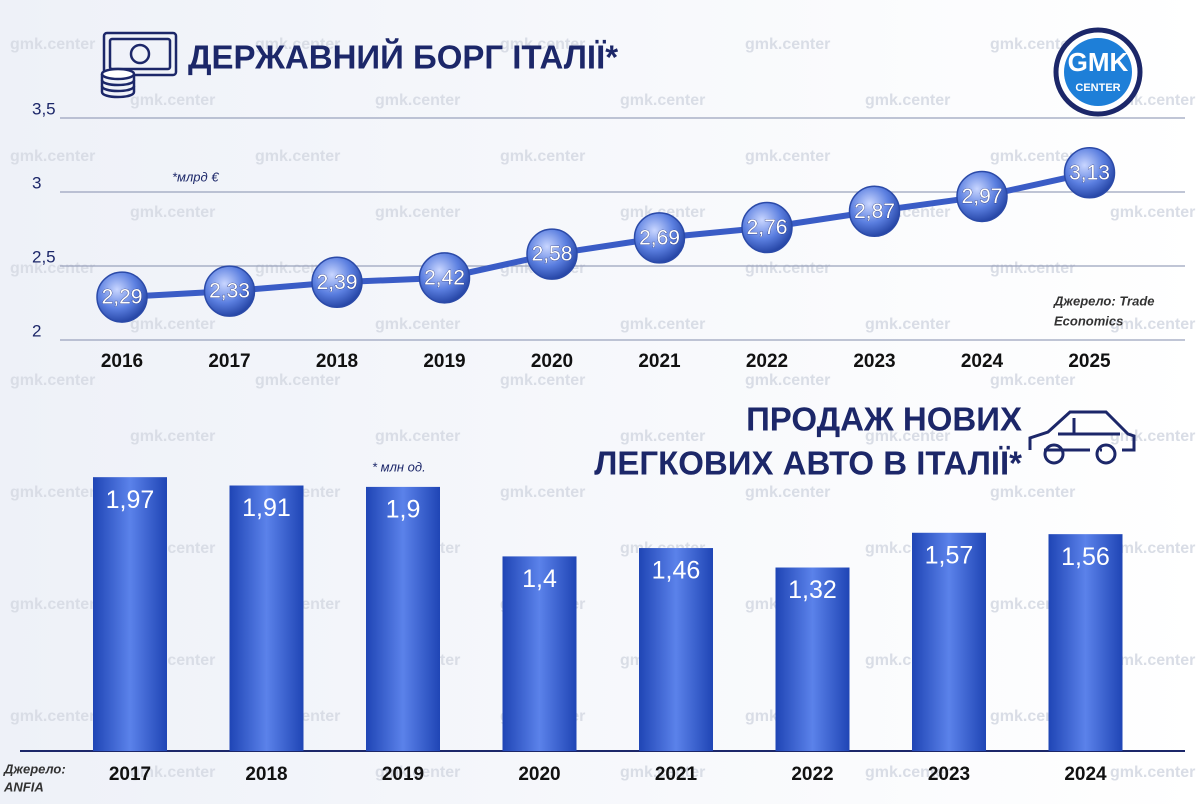 The height and width of the screenshot is (804, 1200). What do you see at coordinates (808, 463) in the screenshot?
I see `chart-title: ЛЕГКОВИХ АВТО В ІТАЛІЇ*` at bounding box center [808, 463].